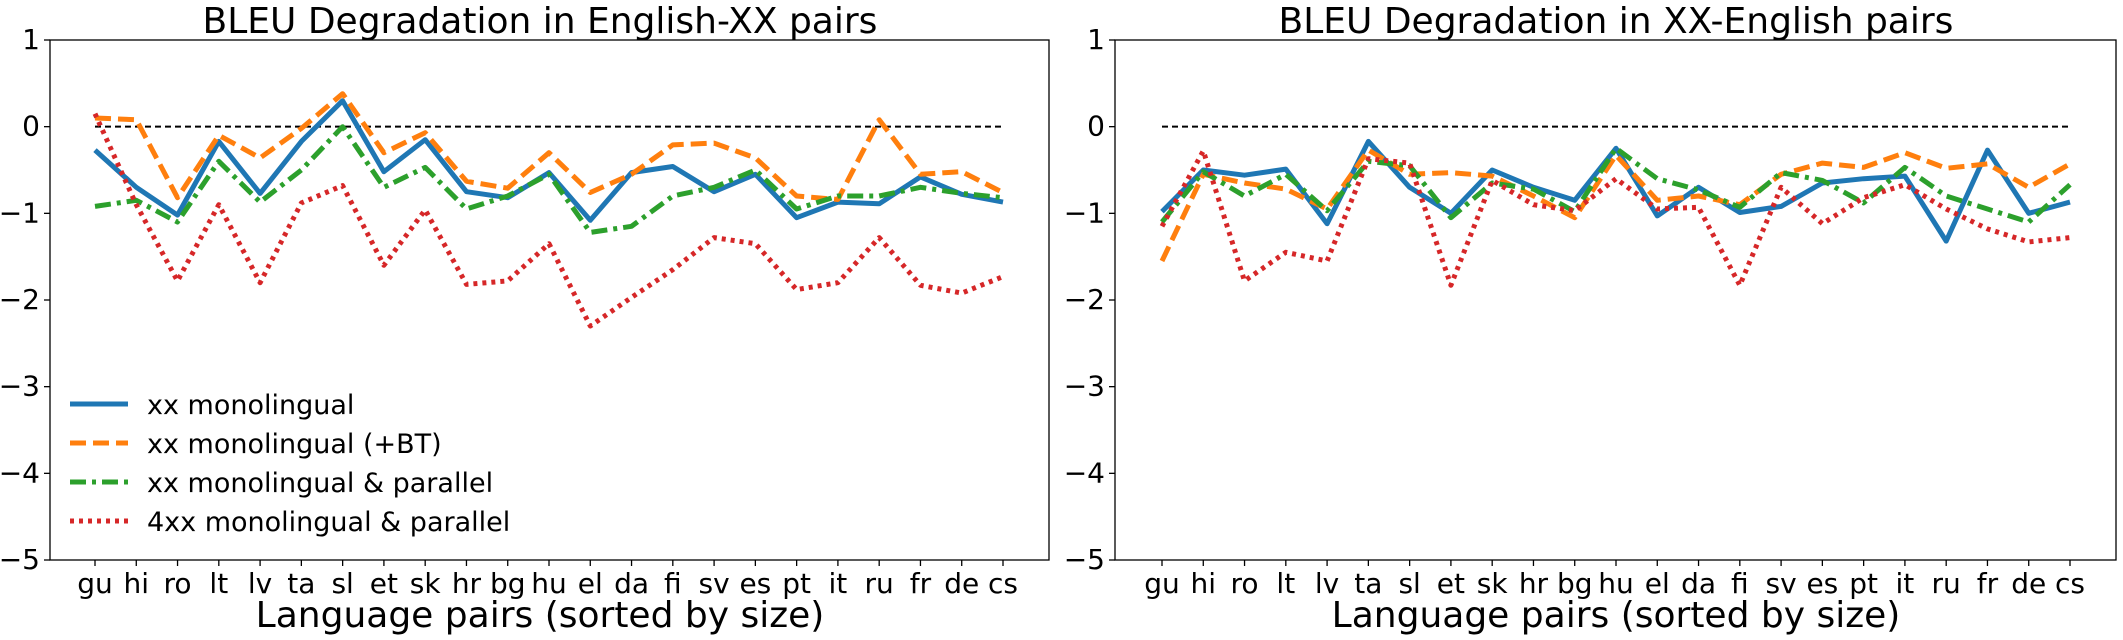 The width and height of the screenshot is (2123, 640). What do you see at coordinates (328, 522) in the screenshot?
I see `legend-label: 4xx monolingual & parallel` at bounding box center [328, 522].